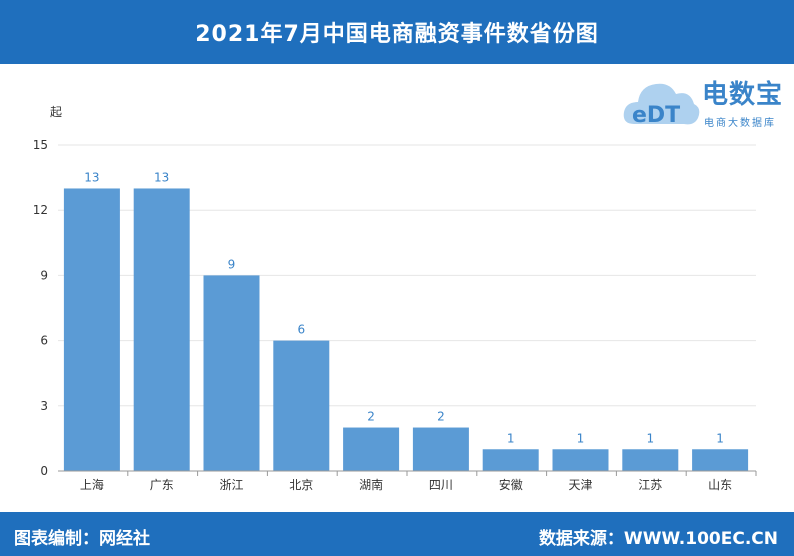 This screenshot has width=794, height=556. What do you see at coordinates (40, 308) in the screenshot?
I see `y-axis-ticks: 0 3 6 9 12 15` at bounding box center [40, 308].